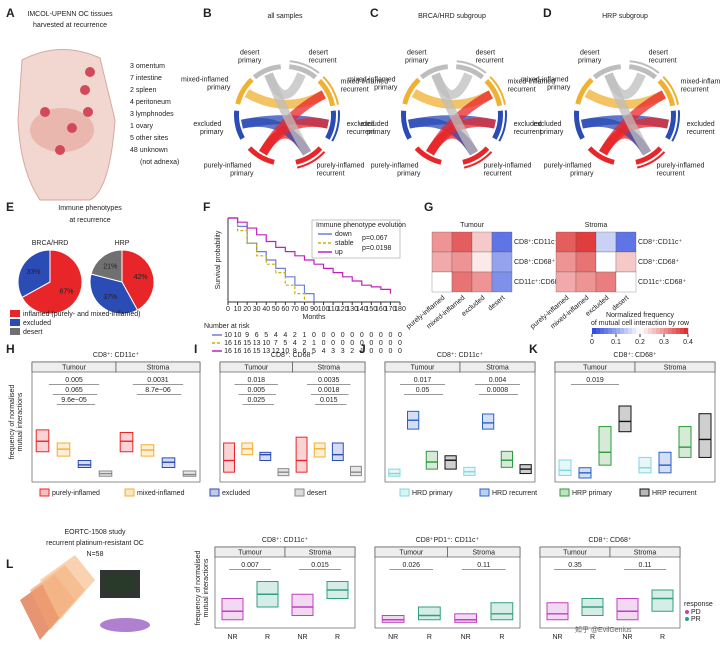 Image resolution: width=720 pixels, height=655 pixels. Describe the element at coordinates (533, 349) in the screenshot. I see `panel-label: K` at that location.